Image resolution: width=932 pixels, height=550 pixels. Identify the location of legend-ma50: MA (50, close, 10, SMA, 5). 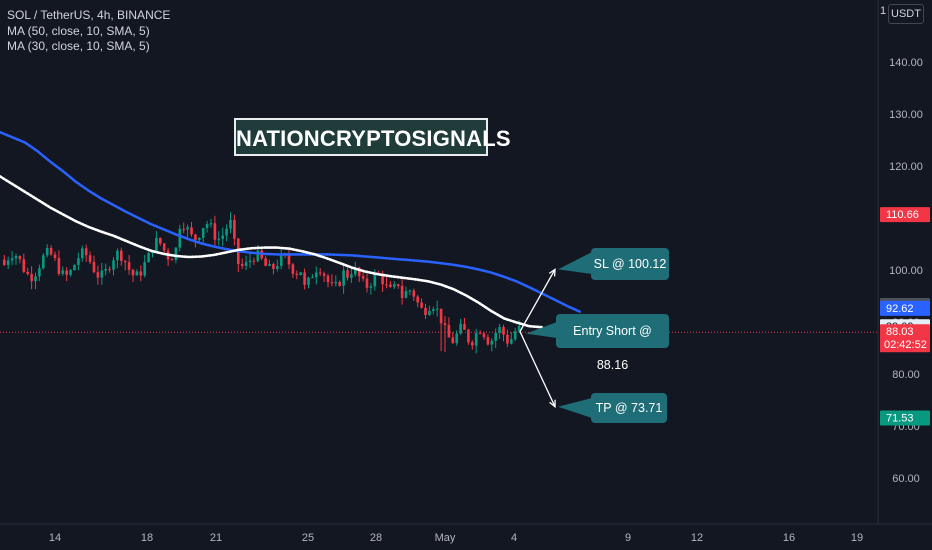
(78, 30).